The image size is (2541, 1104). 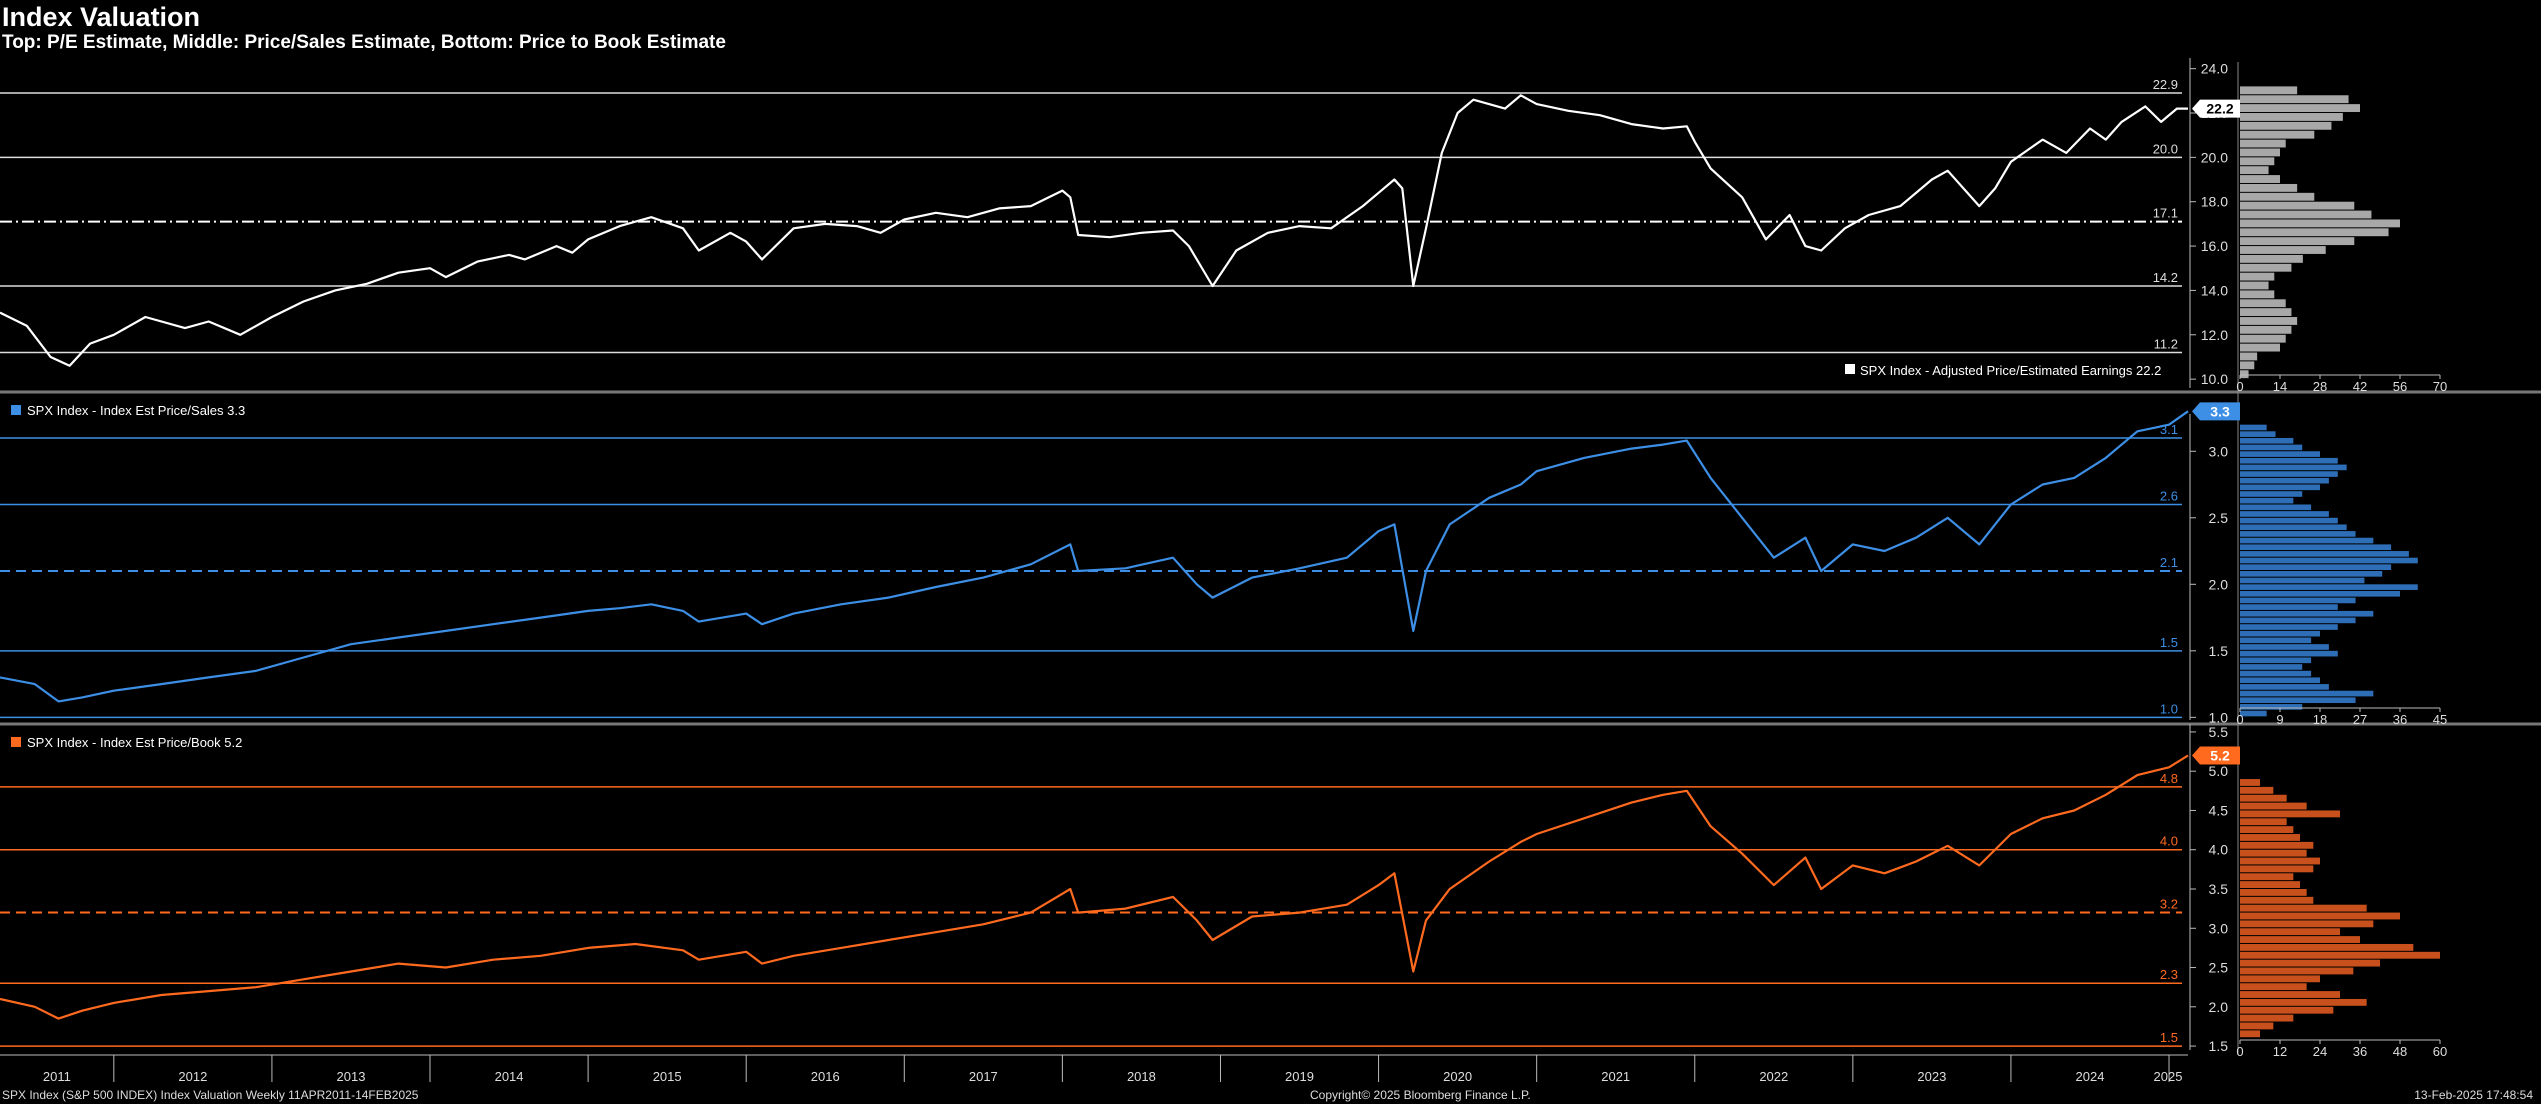 What do you see at coordinates (1850, 369) in the screenshot?
I see `pe-legend-swatch` at bounding box center [1850, 369].